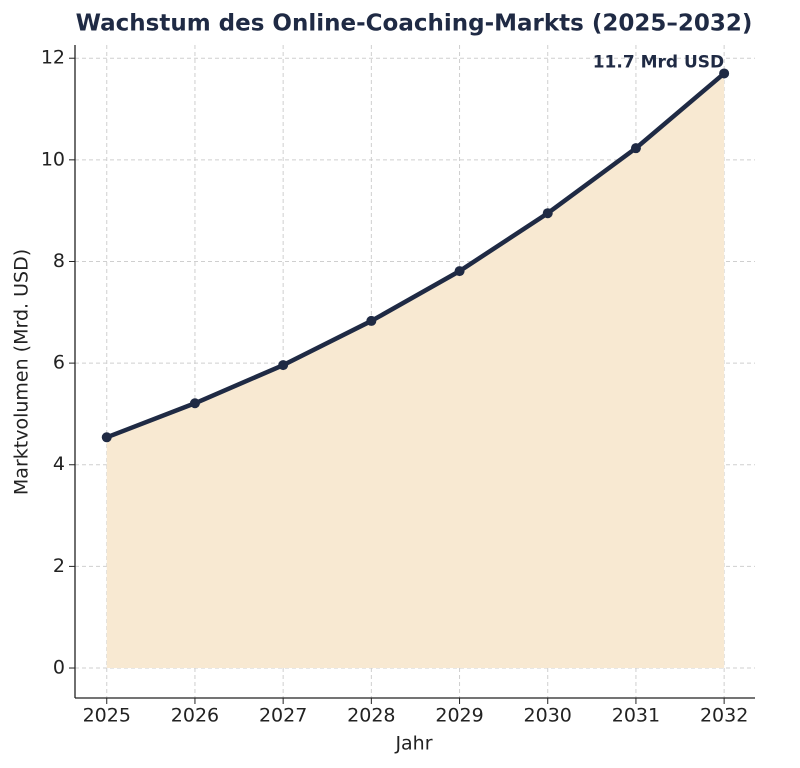 The width and height of the screenshot is (800, 768). Describe the element at coordinates (59, 668) in the screenshot. I see `y-tick-label: 0` at that location.